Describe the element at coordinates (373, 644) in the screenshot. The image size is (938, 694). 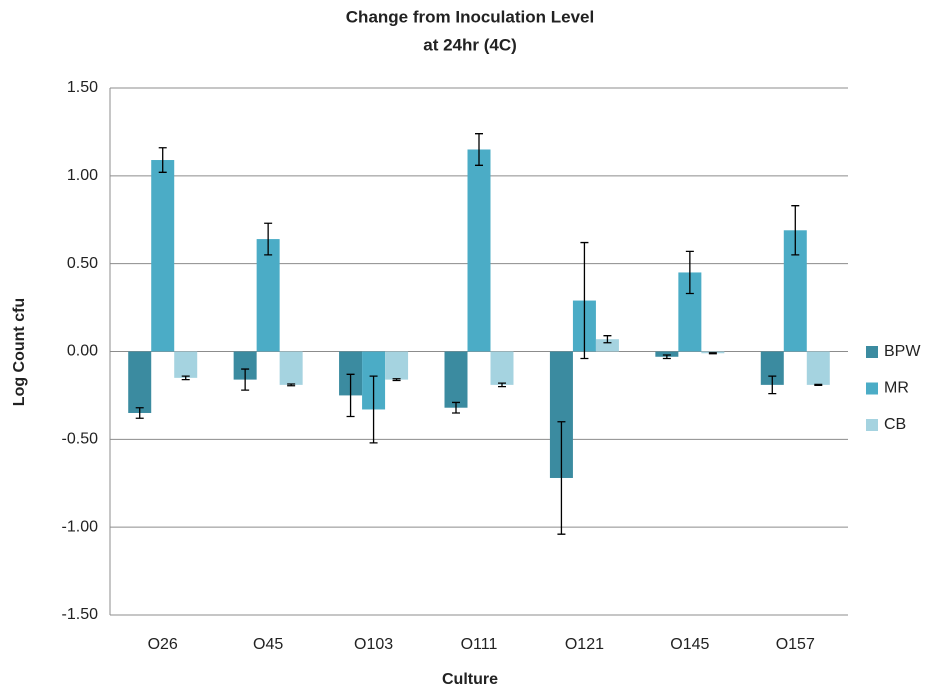
I see `x-tick-label: O103` at that location.